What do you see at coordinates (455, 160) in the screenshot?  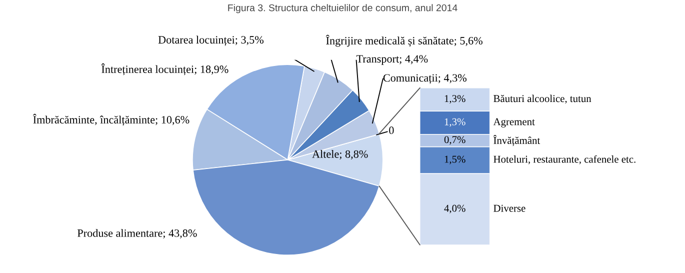 I see `data-label: 1,5%` at bounding box center [455, 160].